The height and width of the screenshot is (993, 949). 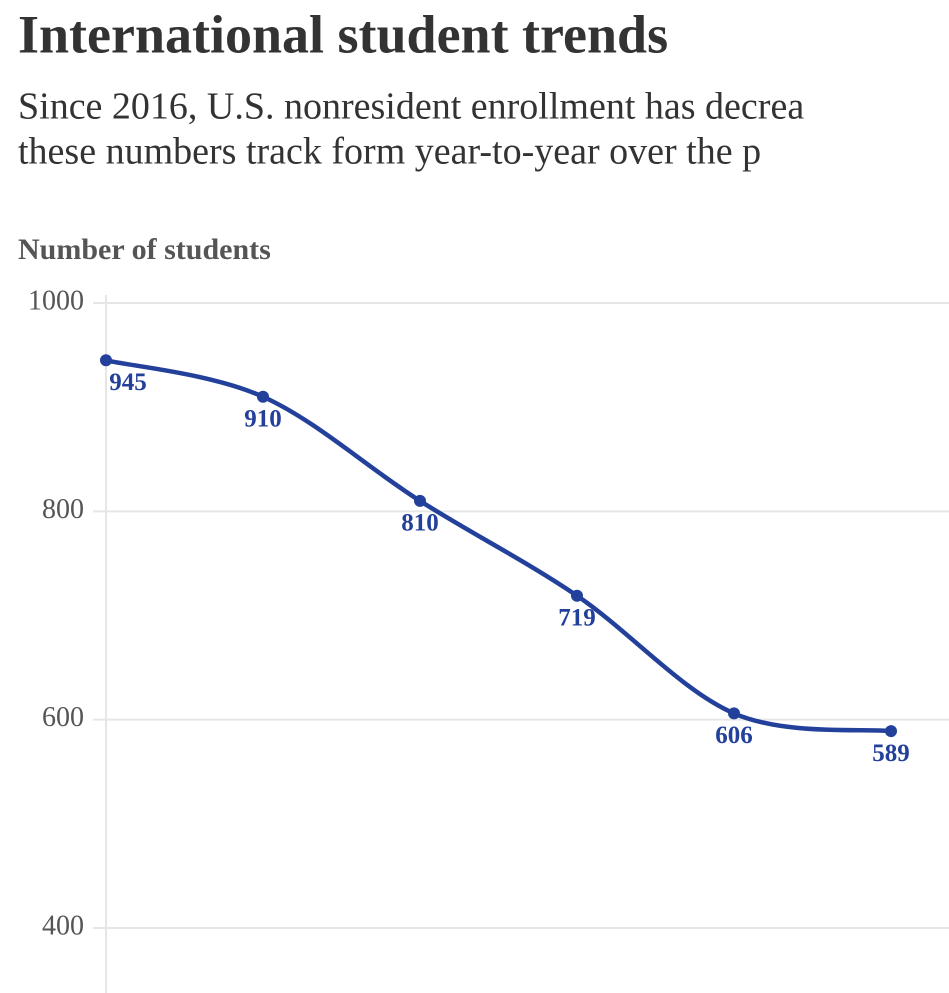 What do you see at coordinates (577, 617) in the screenshot?
I see `data-label: 719` at bounding box center [577, 617].